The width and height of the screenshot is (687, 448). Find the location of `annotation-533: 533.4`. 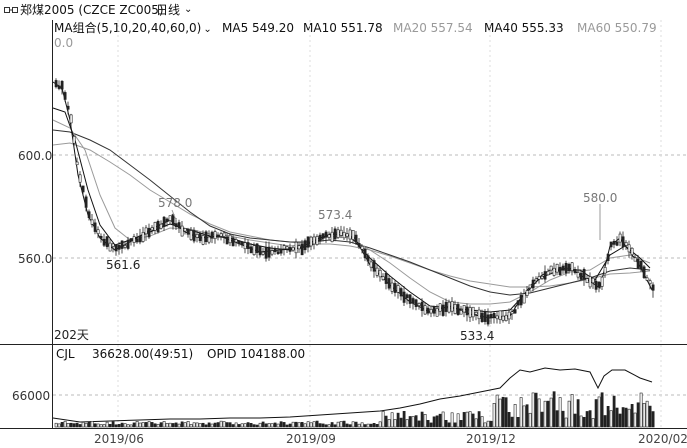

annotation-533: 533.4 is located at coordinates (477, 336).